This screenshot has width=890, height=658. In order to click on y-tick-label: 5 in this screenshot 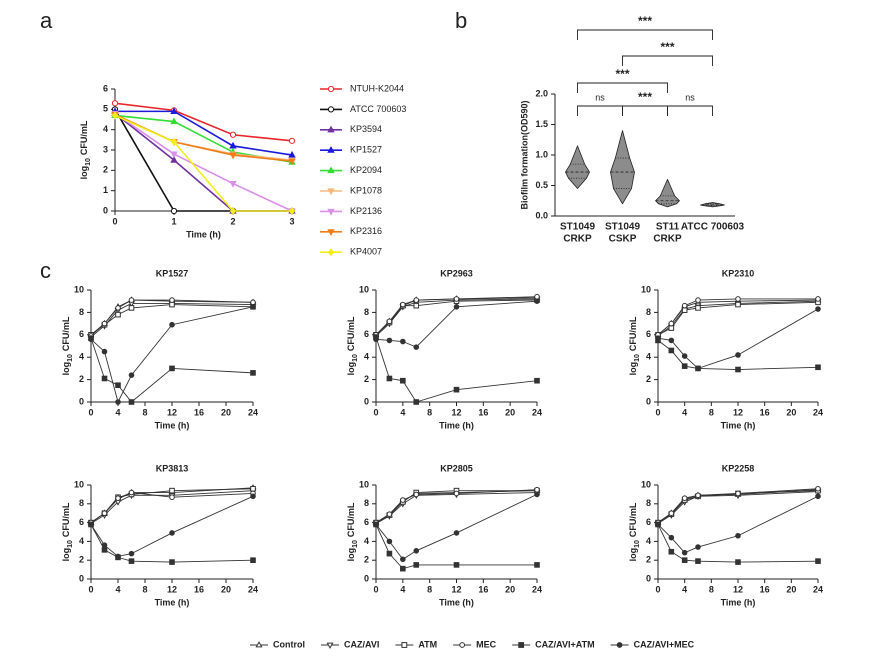, I will do `click(105, 109)`.